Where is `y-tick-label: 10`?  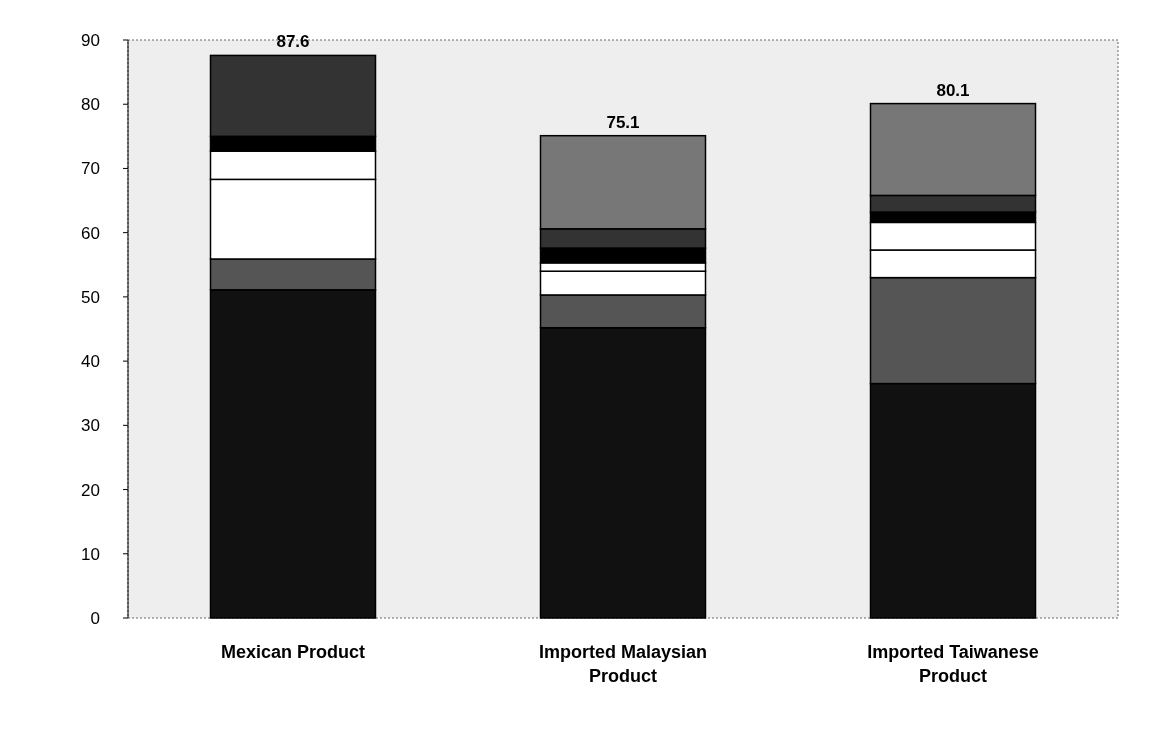 y-tick-label: 10 is located at coordinates (90, 554).